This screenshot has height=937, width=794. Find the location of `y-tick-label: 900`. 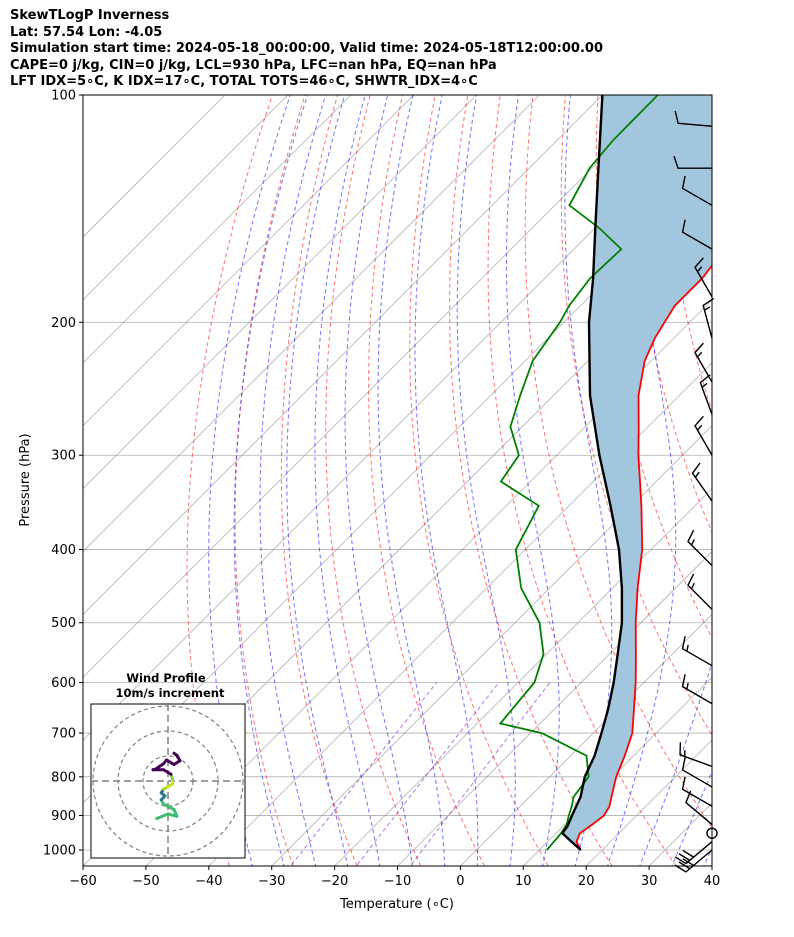

y-tick-label: 900 is located at coordinates (63, 816).